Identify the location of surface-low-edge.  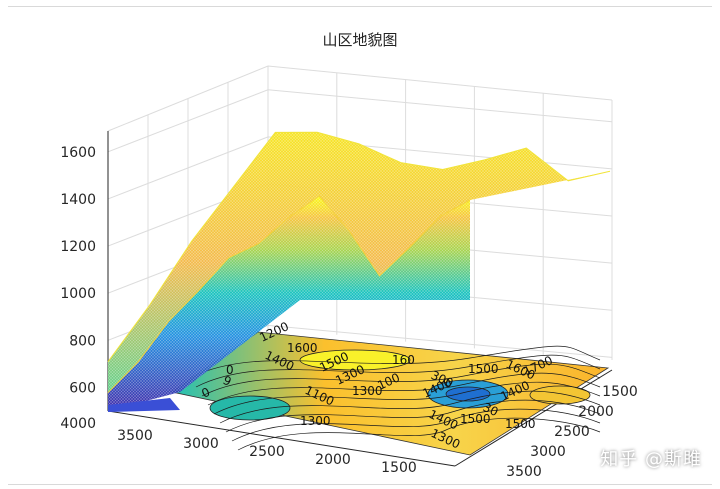
(144, 405).